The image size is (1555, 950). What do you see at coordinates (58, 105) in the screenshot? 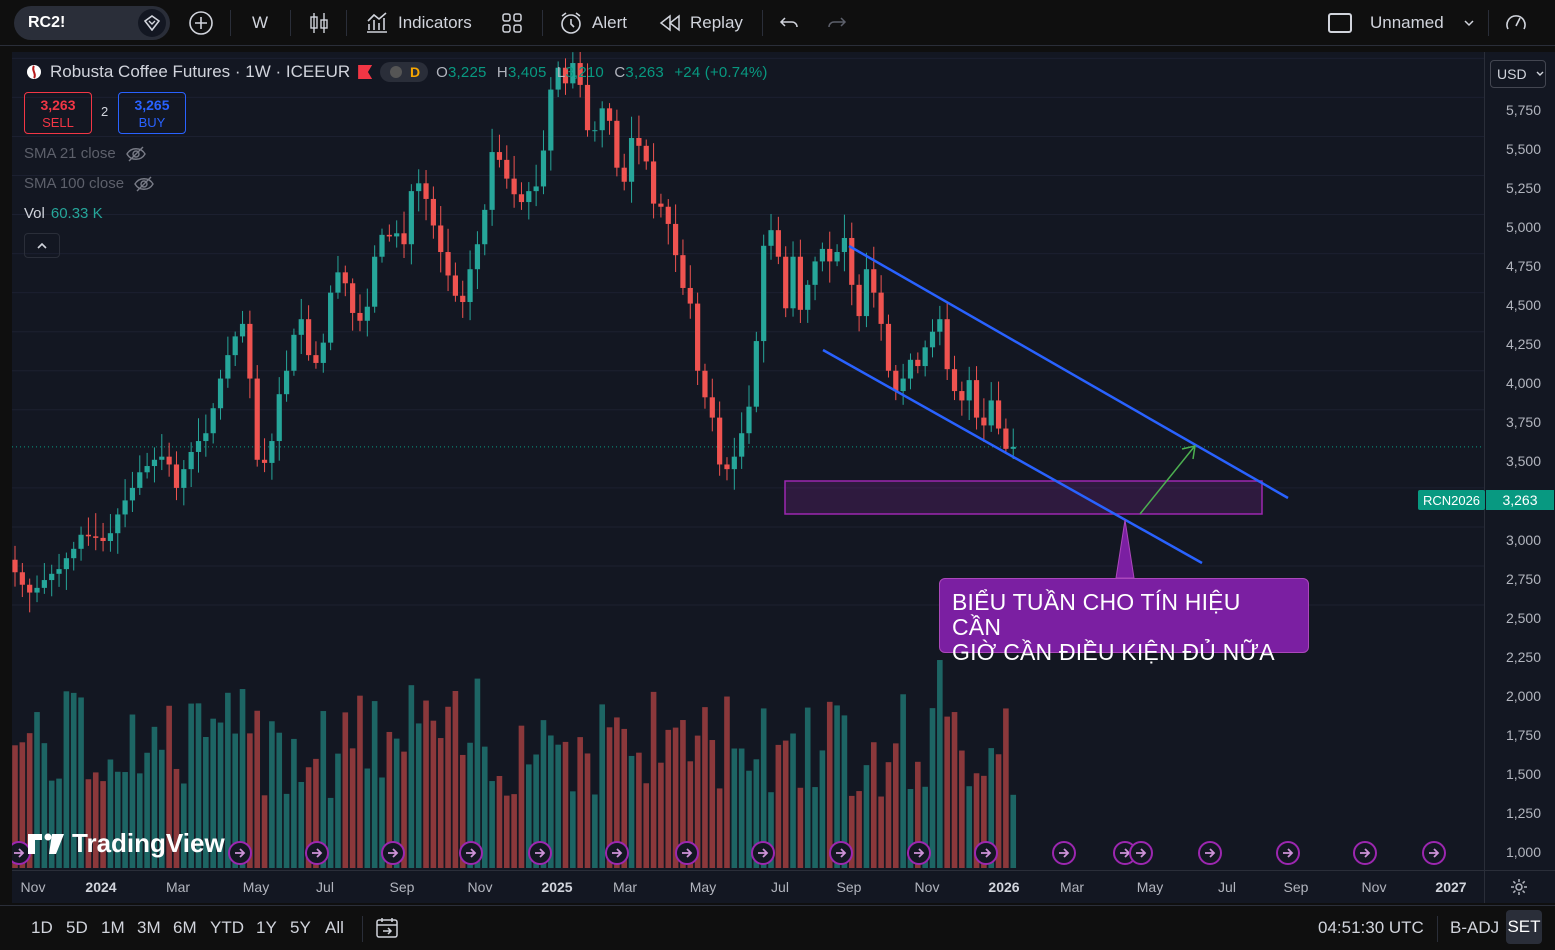
I see `sell-price: 3,263` at bounding box center [58, 105].